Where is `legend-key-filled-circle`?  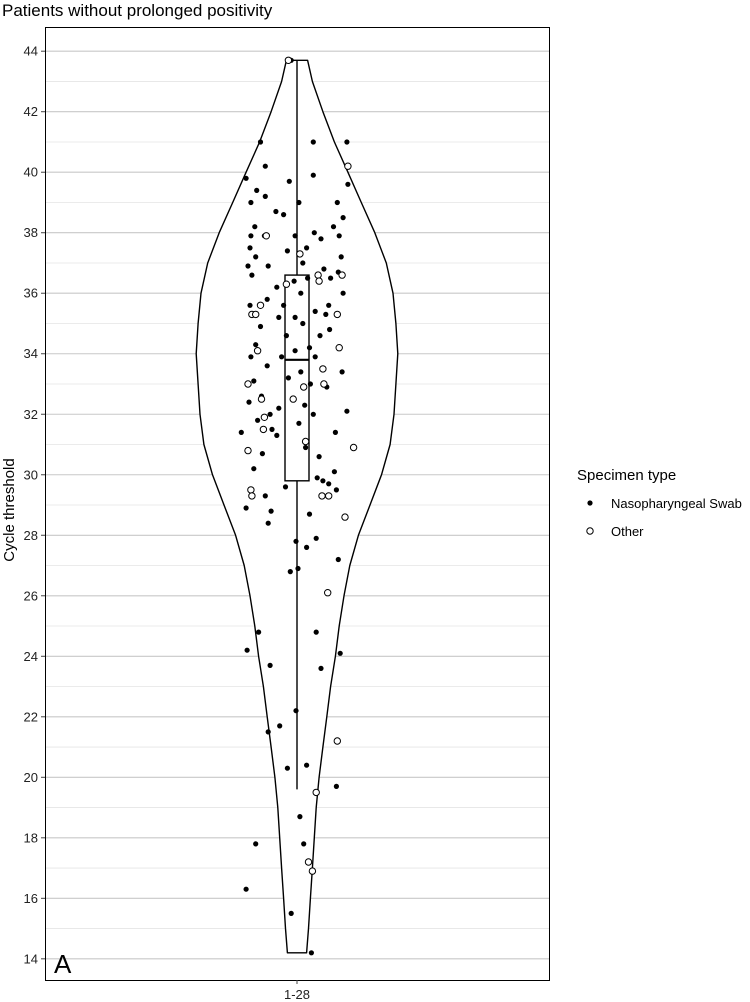 legend-key-filled-circle is located at coordinates (590, 503).